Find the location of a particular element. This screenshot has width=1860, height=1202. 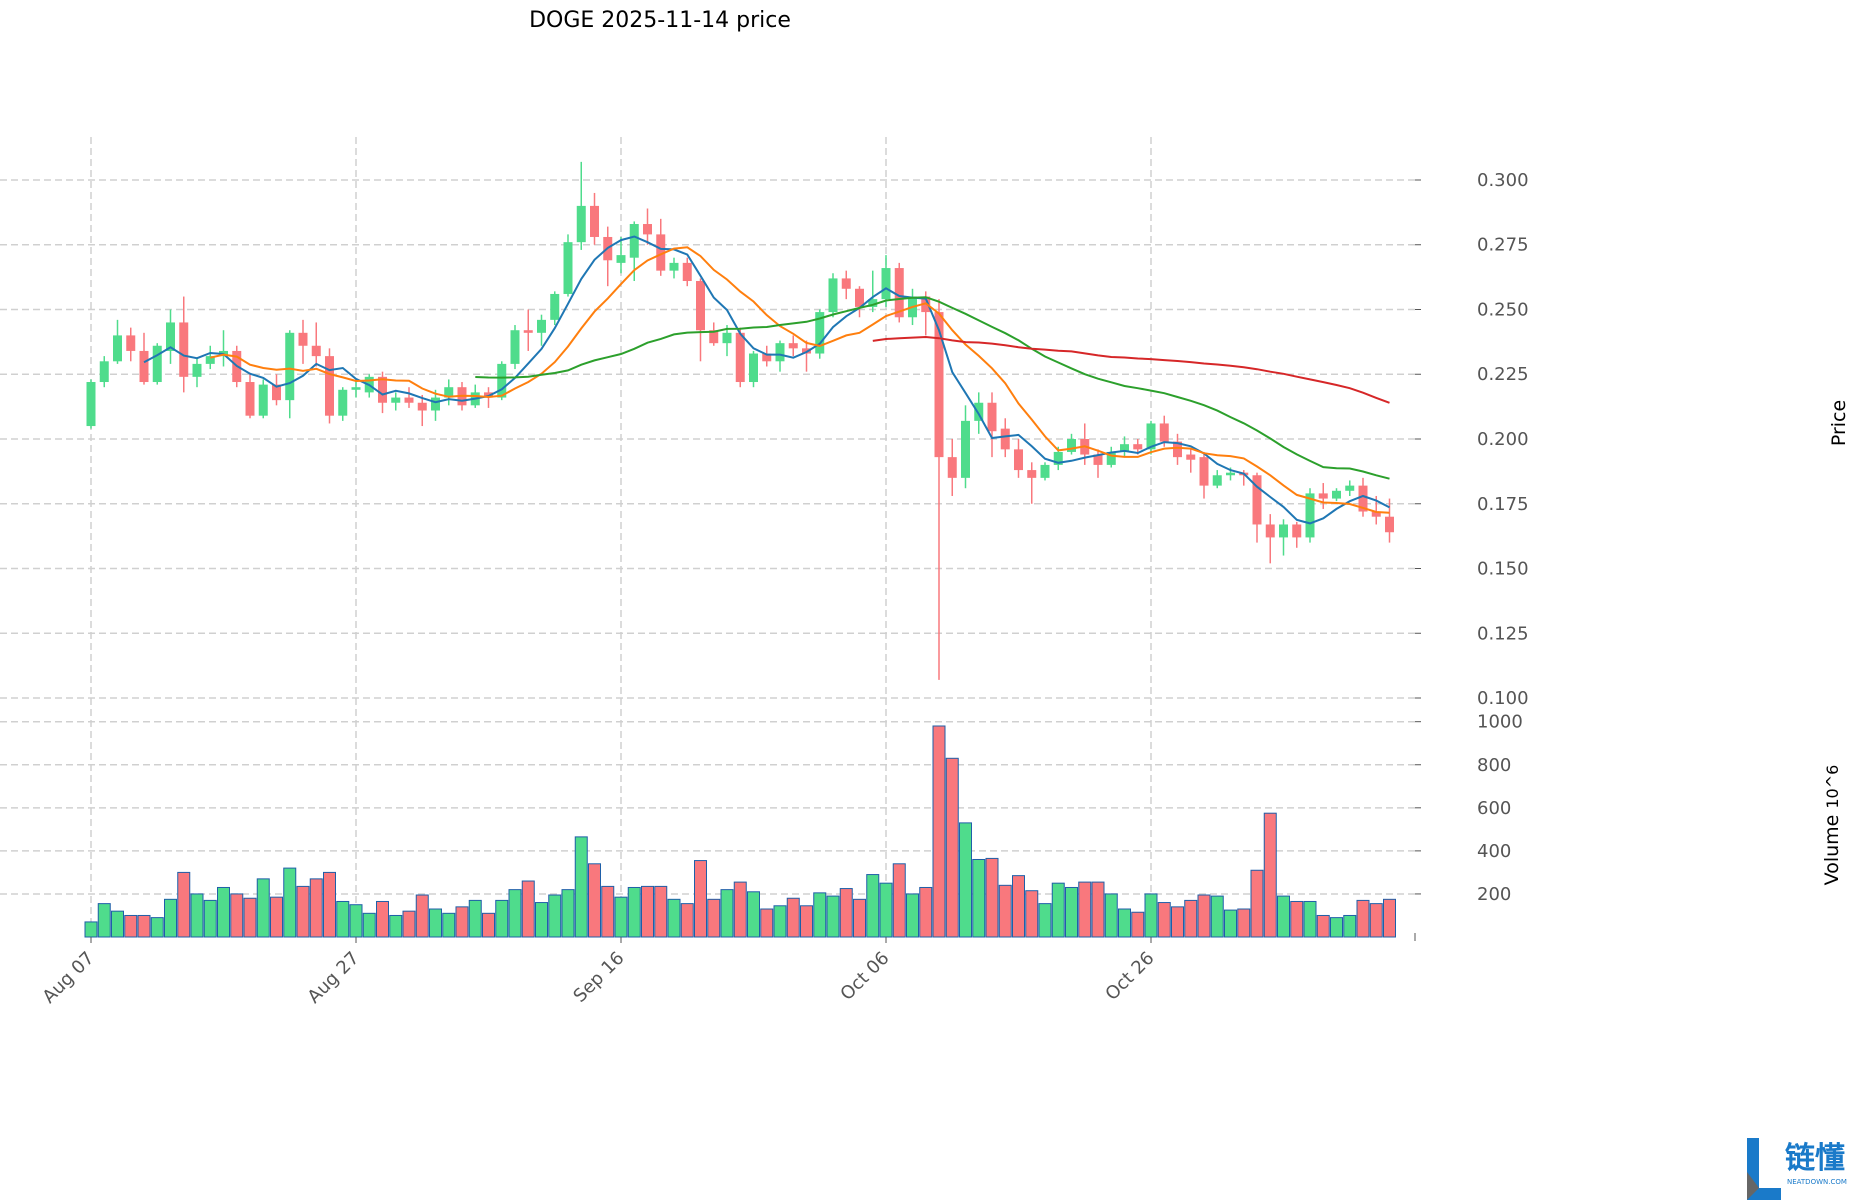

ma60-line is located at coordinates (1131, 369).